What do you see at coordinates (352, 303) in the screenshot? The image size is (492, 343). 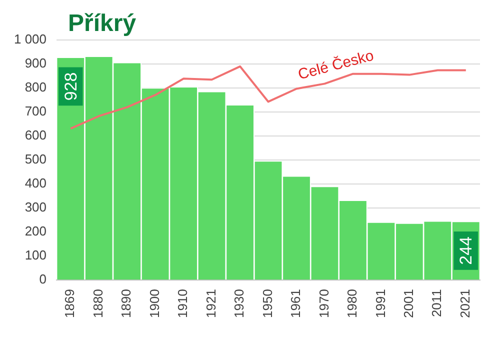 I see `x-tick-label: 1980` at bounding box center [352, 303].